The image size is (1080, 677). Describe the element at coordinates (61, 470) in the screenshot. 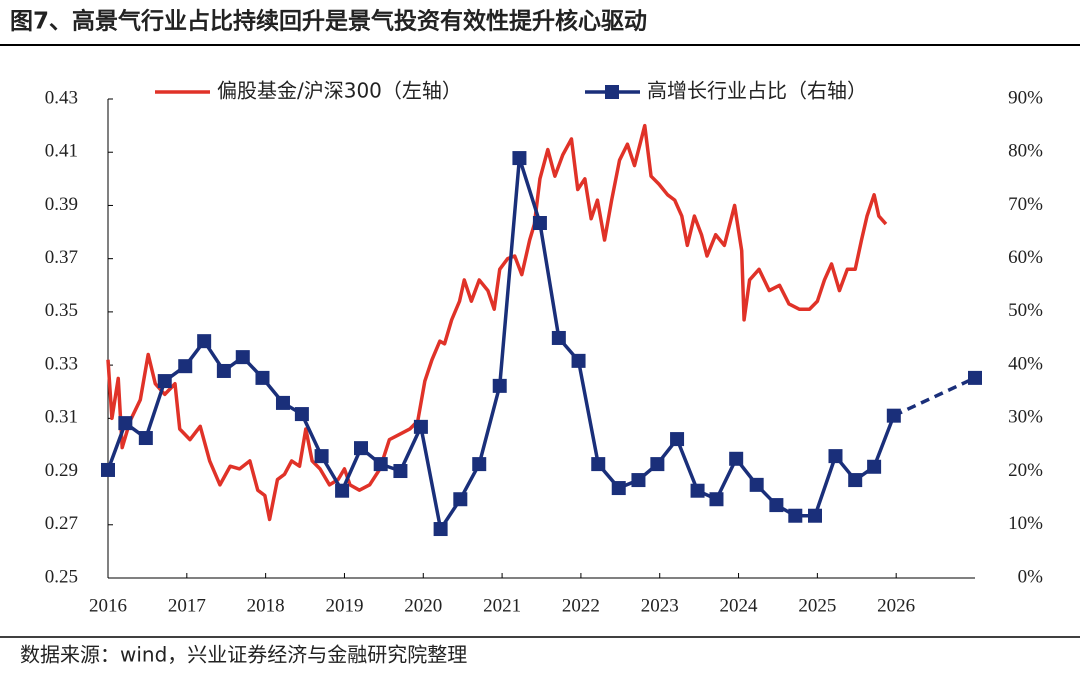

I see `y-tick-label: 0.29` at that location.